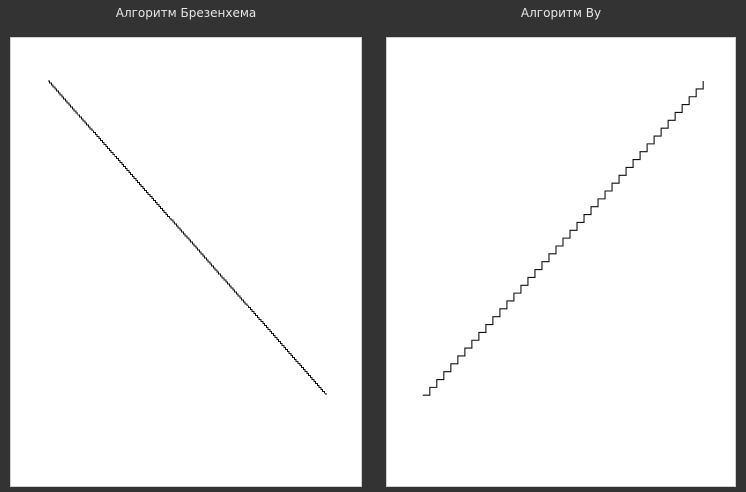 The image size is (746, 492). I want to click on wu-panel-title: Алгоритм Ву, so click(561, 13).